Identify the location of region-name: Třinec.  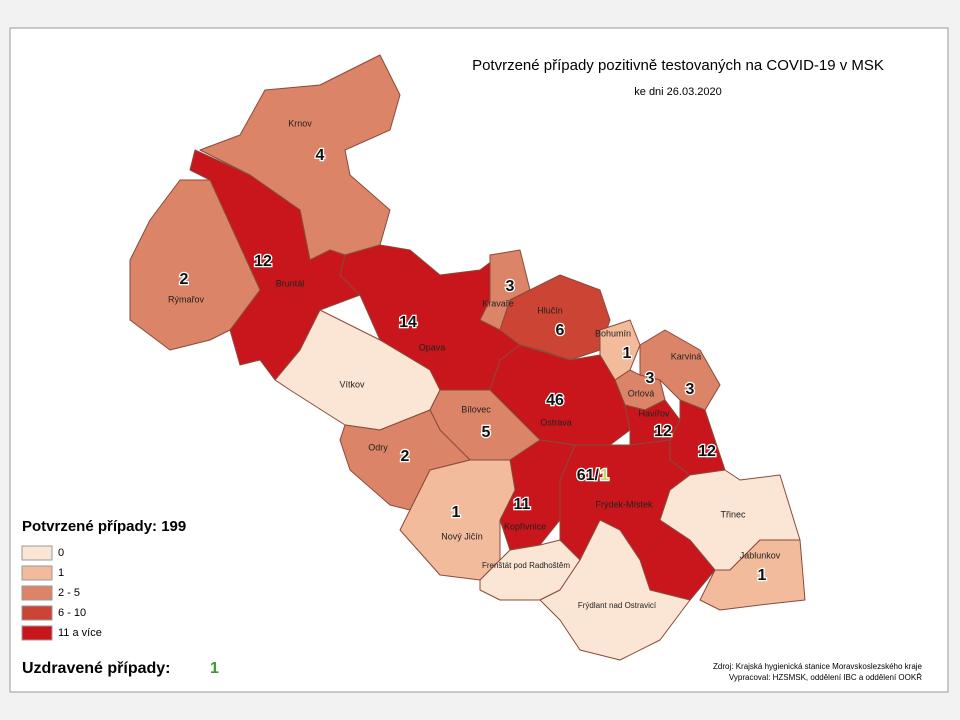
(733, 514).